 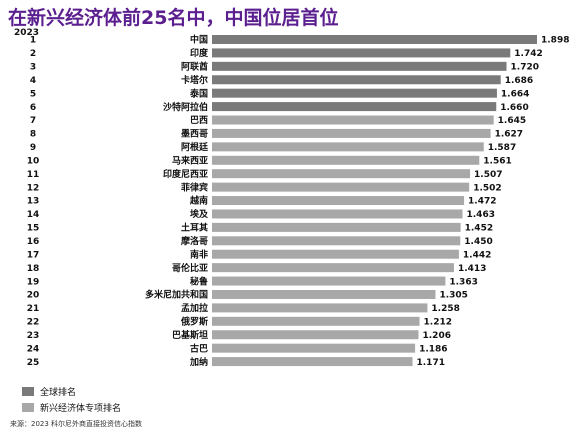 What do you see at coordinates (502, 148) in the screenshot?
I see `value-label: 1.587` at bounding box center [502, 148].